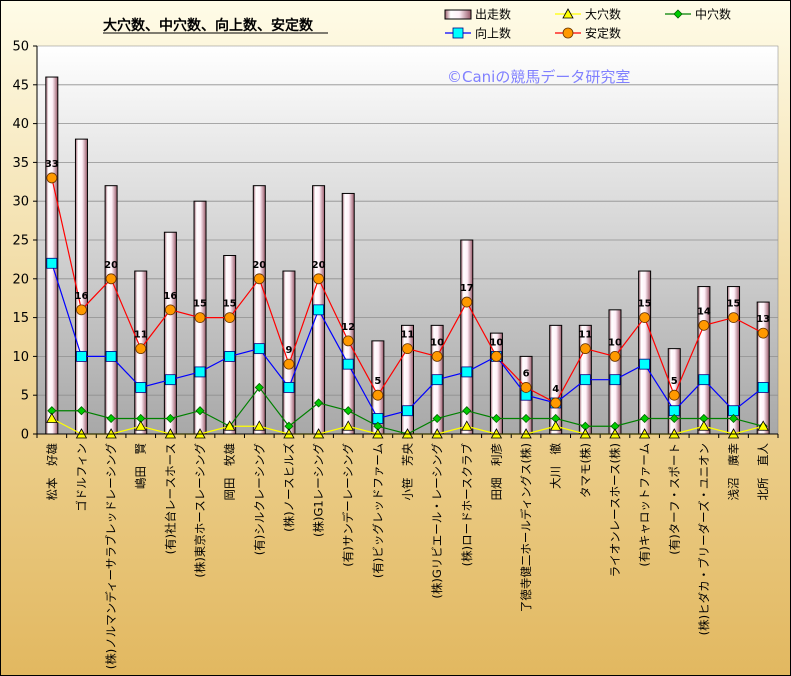 This screenshot has width=791, height=676. I want to click on y-tick-label: 30, so click(20, 202).